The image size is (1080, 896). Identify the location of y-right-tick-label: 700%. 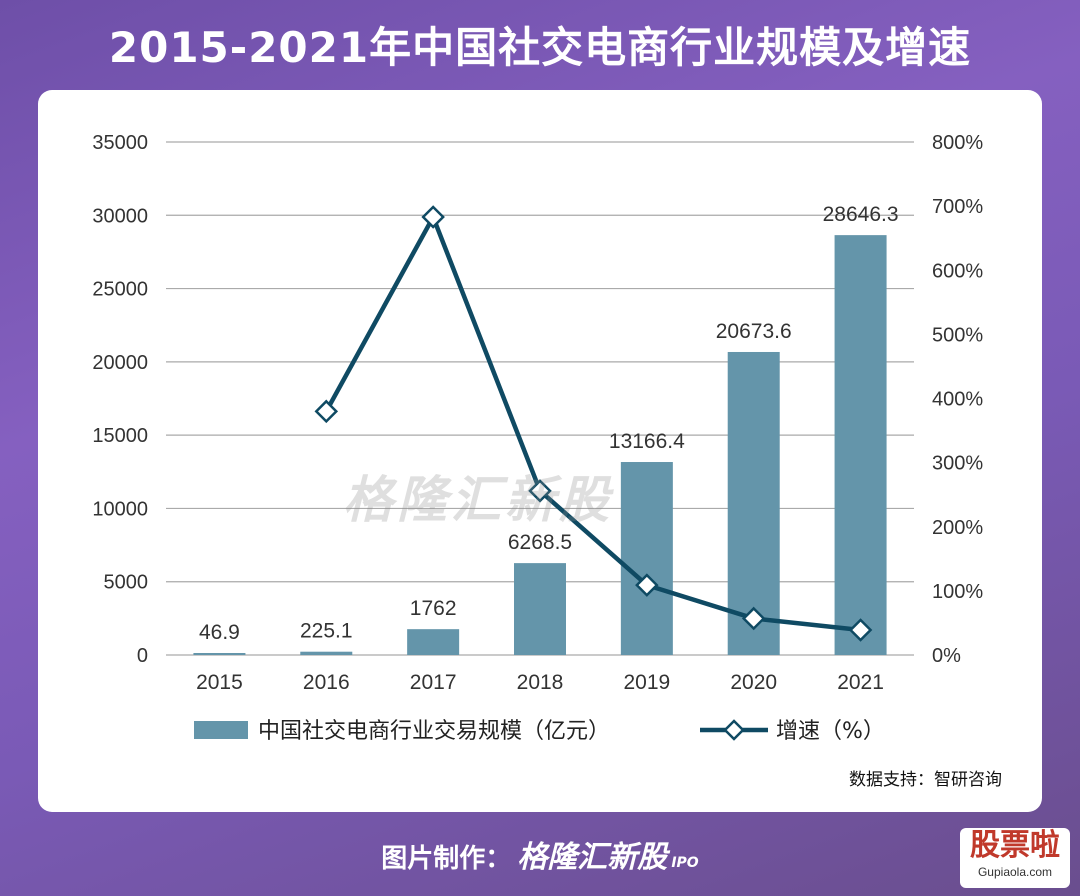
(957, 207).